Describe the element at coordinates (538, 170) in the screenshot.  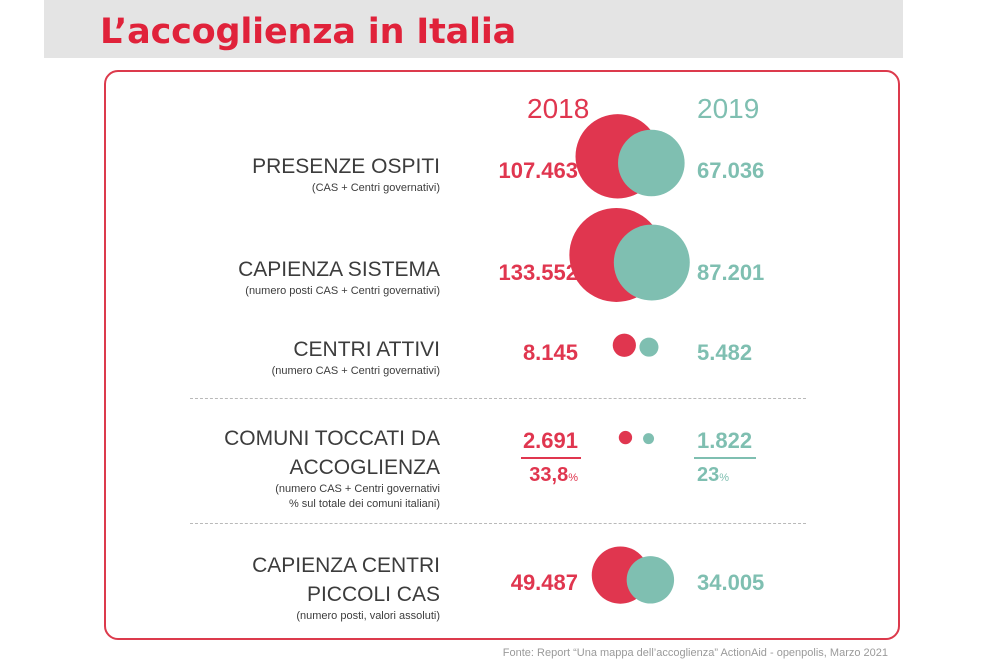
I see `row-presenze-value-2018: 107.463` at that location.